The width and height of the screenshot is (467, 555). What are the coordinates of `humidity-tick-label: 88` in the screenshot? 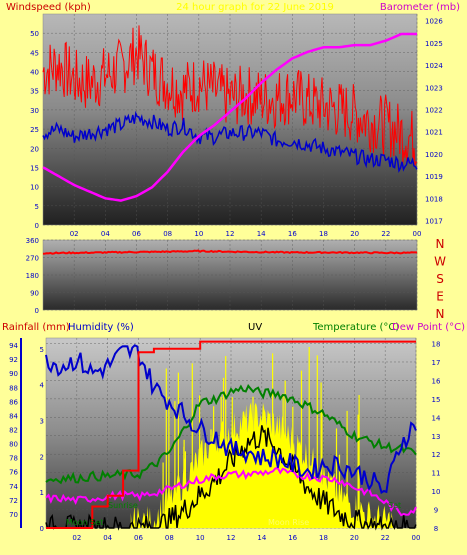 It's located at (13, 388).